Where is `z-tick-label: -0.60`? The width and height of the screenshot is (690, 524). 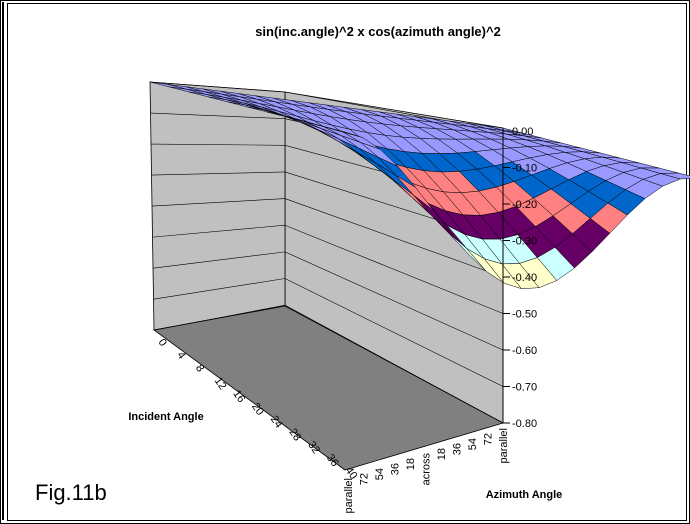 z-tick-label: -0.60 is located at coordinates (524, 351).